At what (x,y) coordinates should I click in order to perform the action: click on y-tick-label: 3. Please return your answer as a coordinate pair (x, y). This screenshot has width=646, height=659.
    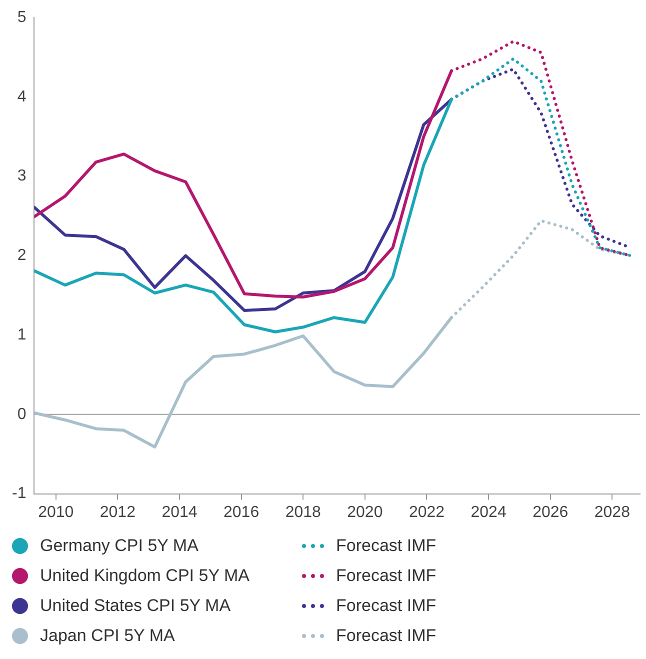
    Looking at the image, I should click on (21, 176).